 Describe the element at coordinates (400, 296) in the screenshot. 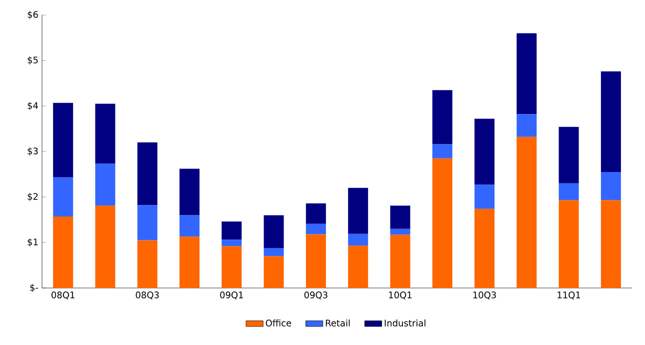

I see `x-tick-label: 10Q1` at that location.